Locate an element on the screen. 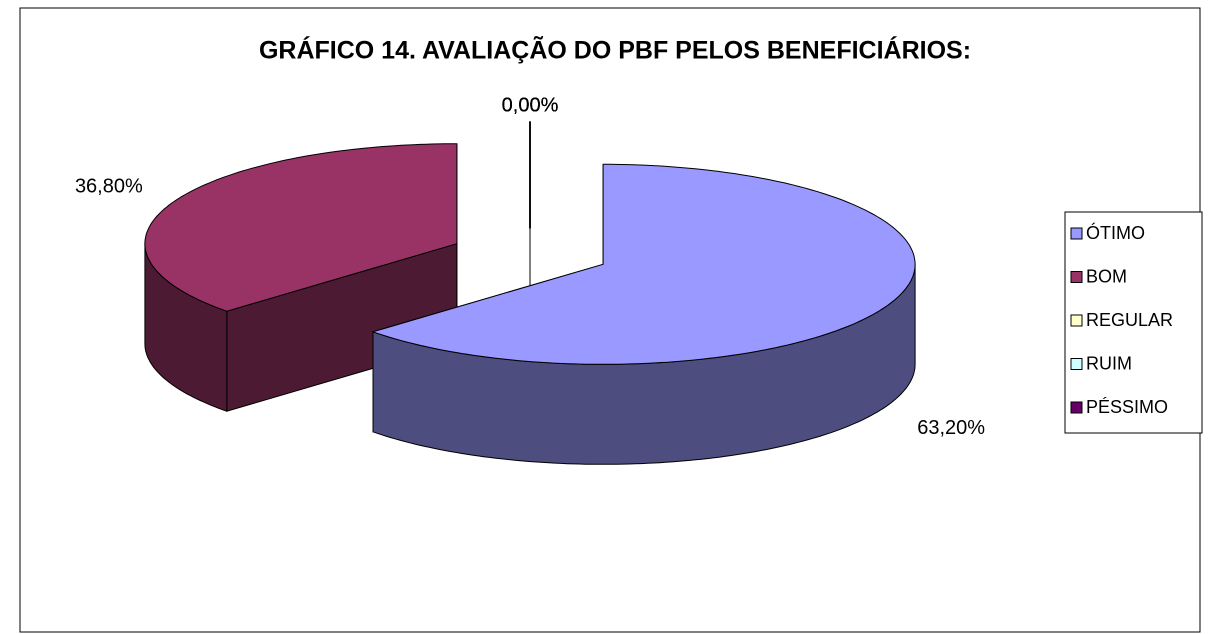  legend-label: BOM is located at coordinates (1106, 276).